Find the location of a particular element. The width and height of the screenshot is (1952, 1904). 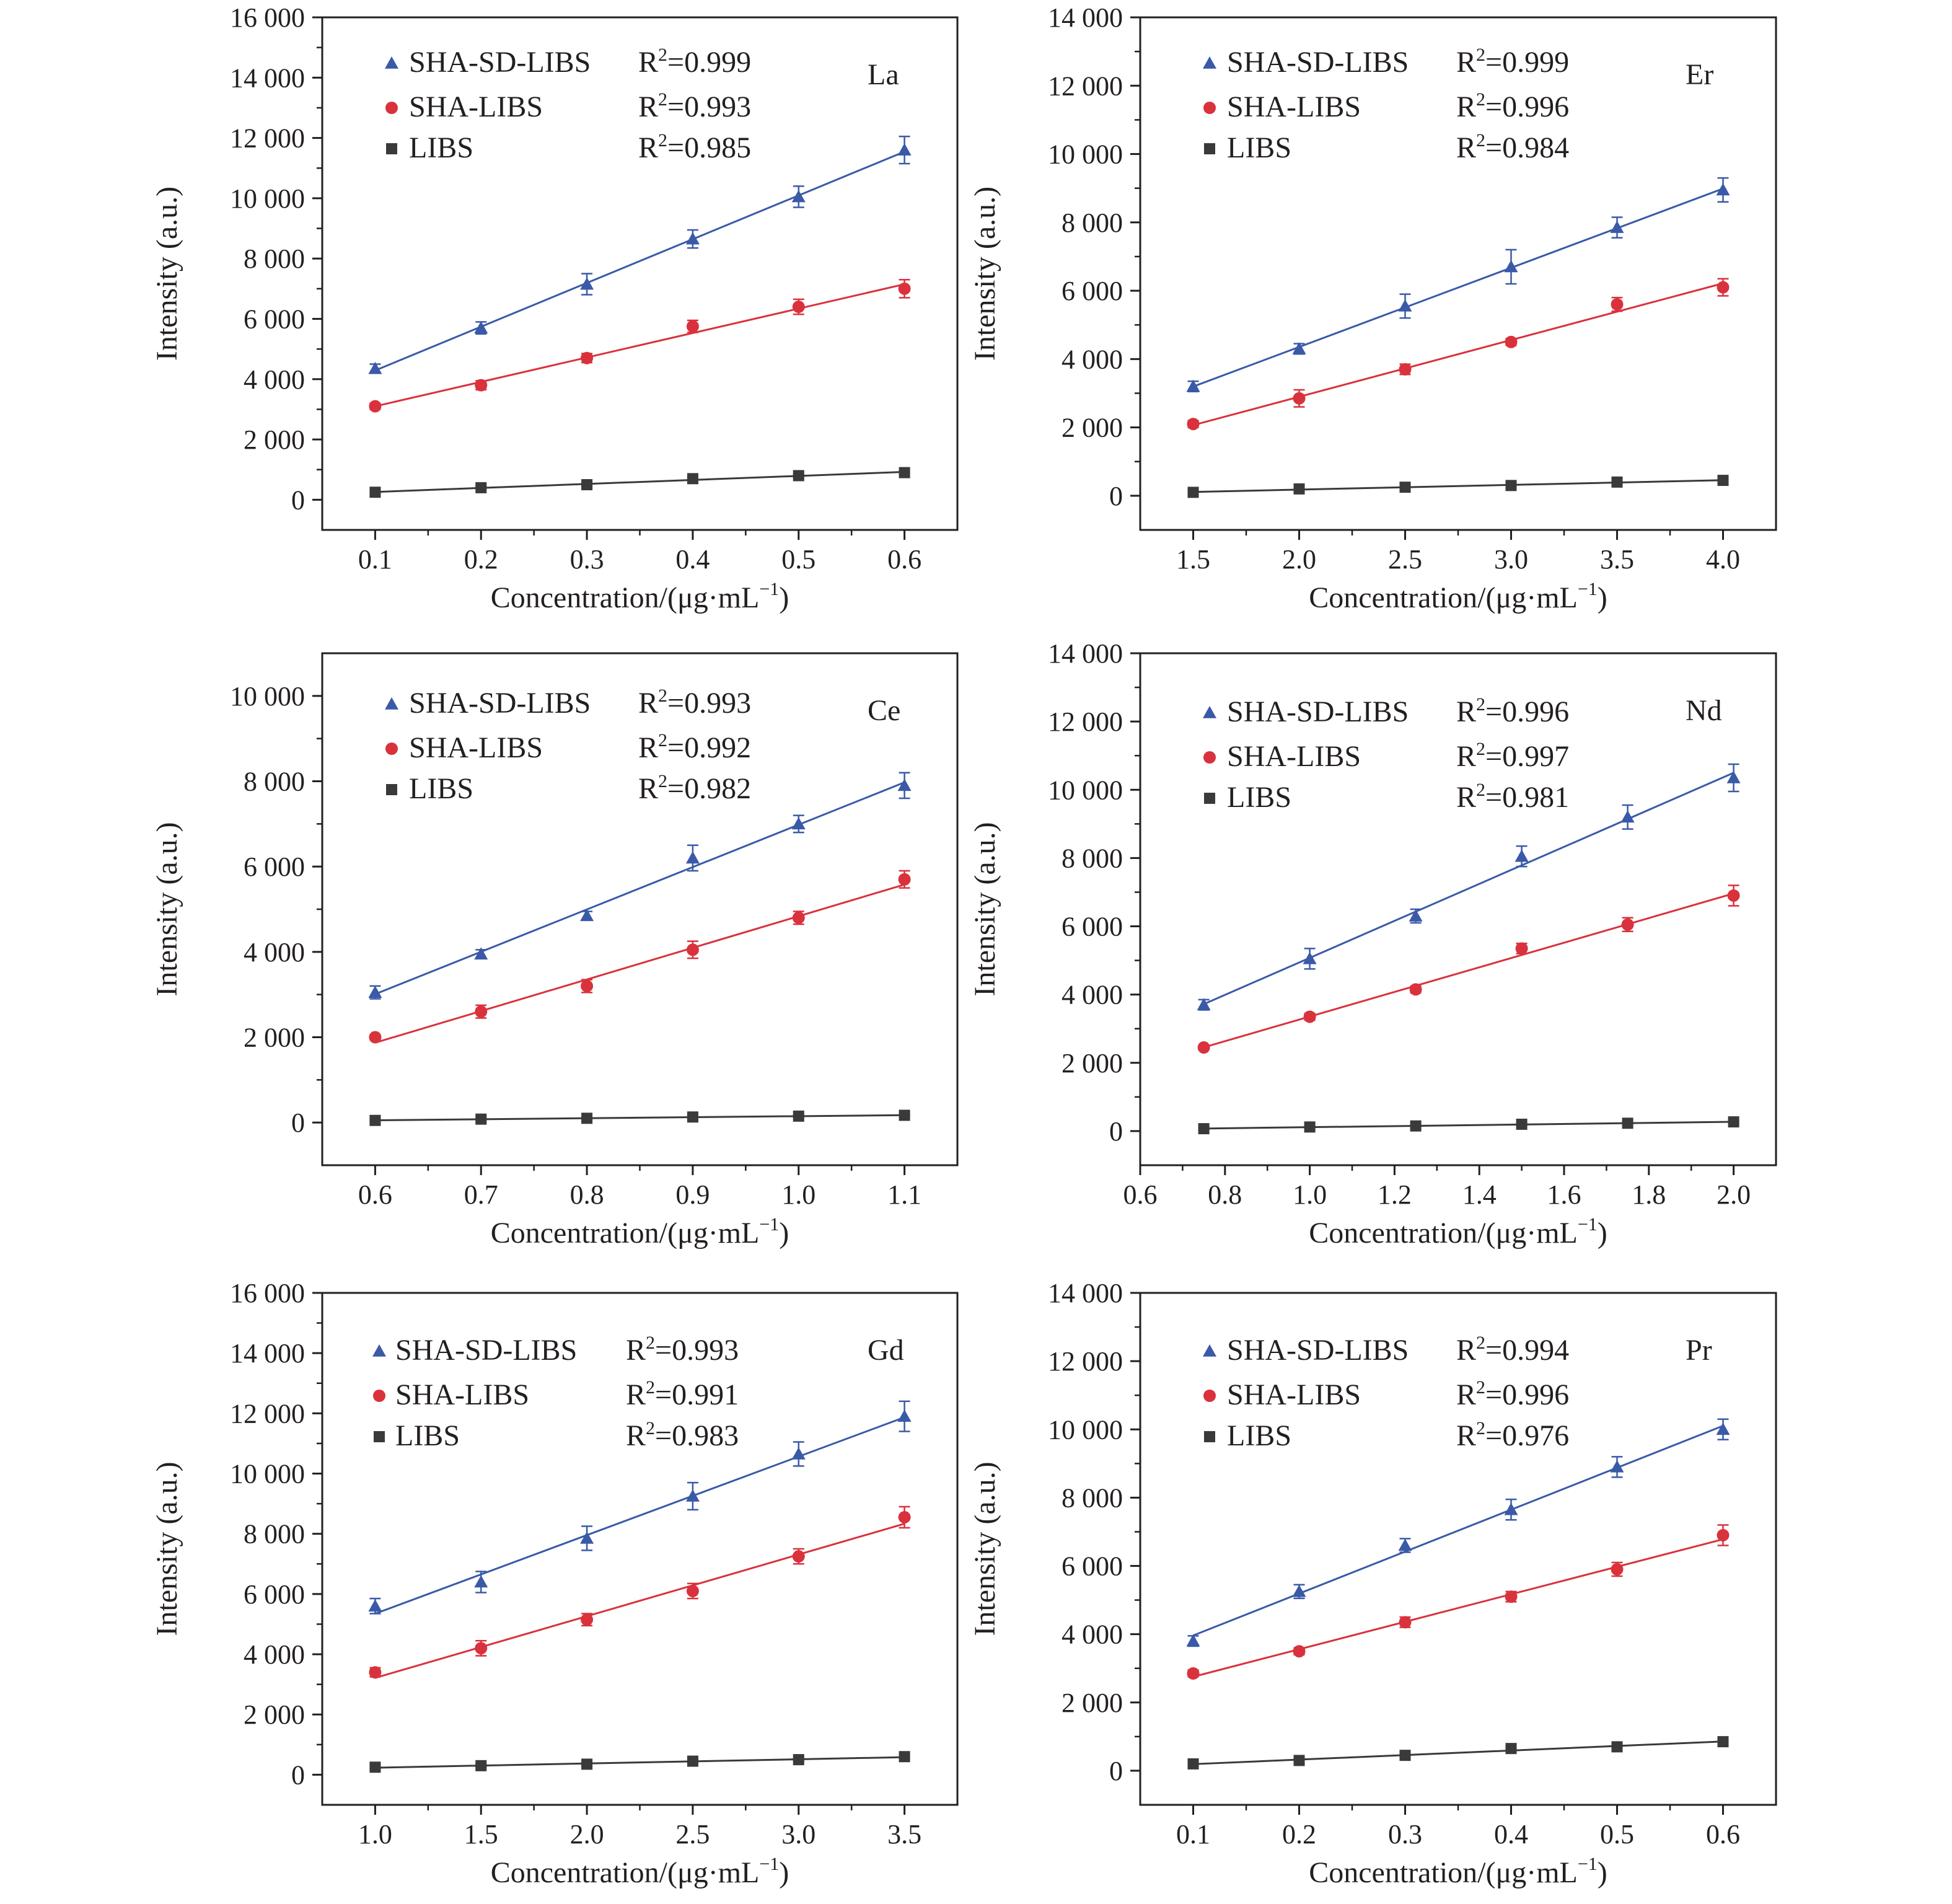

y-axis-title: Intensity (a.u.) is located at coordinates (167, 909).